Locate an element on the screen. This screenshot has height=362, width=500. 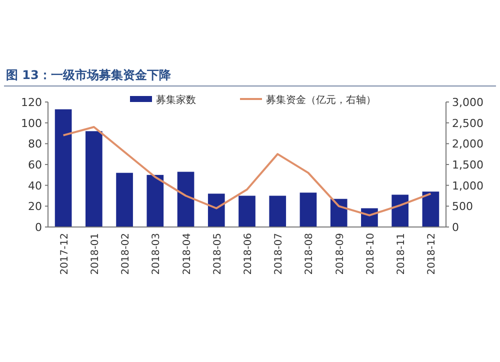
y2-tick-label: 3,000 is located at coordinates (468, 102).